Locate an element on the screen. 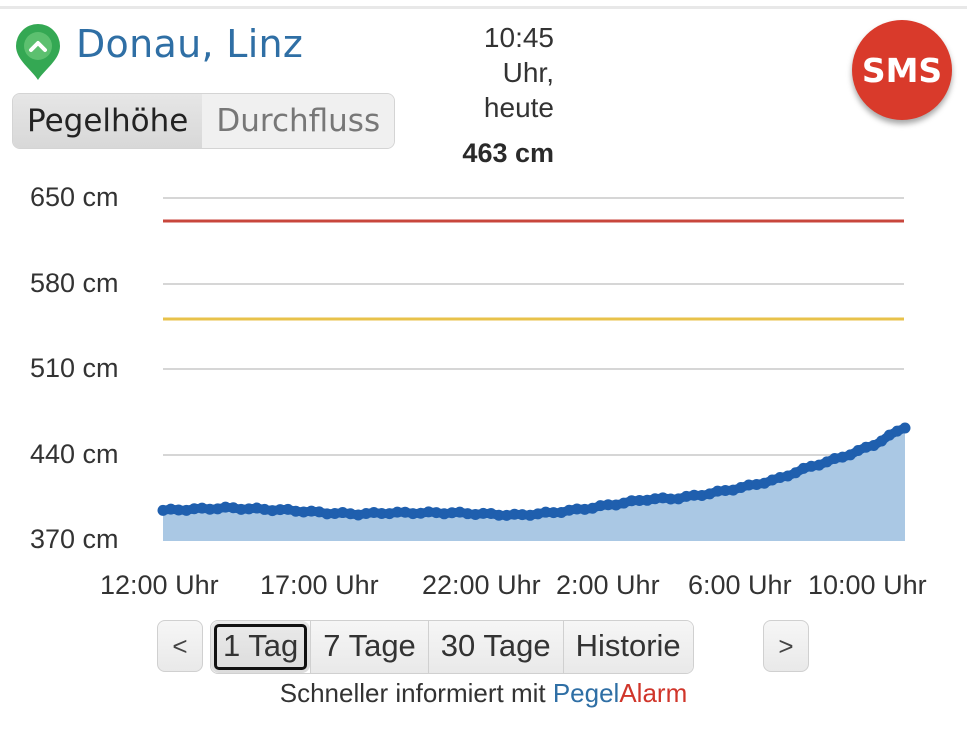 The image size is (967, 750). range-historie: Historie is located at coordinates (627, 647).